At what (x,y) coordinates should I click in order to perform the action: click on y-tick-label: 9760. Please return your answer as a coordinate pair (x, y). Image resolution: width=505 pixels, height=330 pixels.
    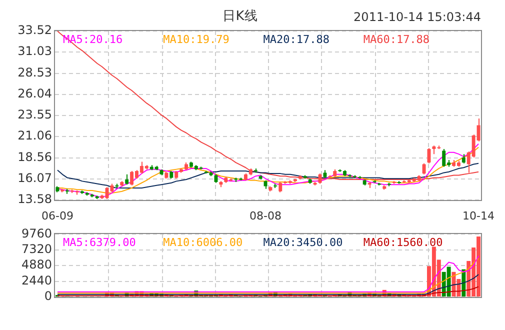
    Looking at the image, I should click on (36, 233).